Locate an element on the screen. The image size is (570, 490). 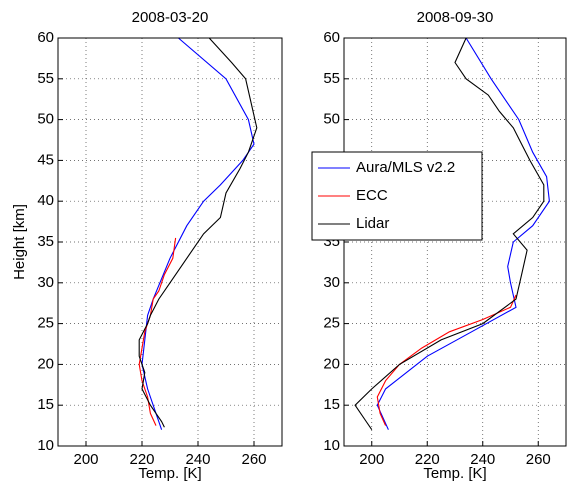
y-tick-label: 35 is located at coordinates (45, 241).